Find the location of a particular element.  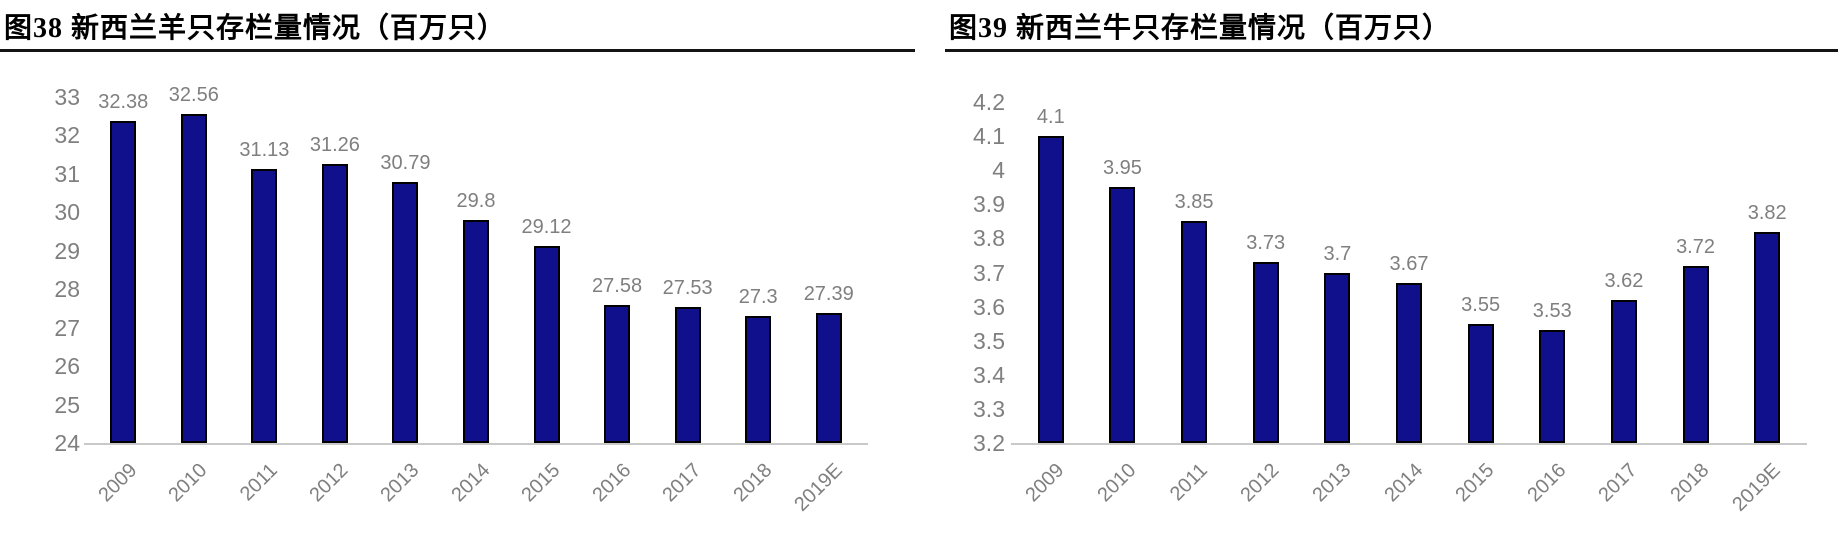

data-label: 27.3 is located at coordinates (758, 297).